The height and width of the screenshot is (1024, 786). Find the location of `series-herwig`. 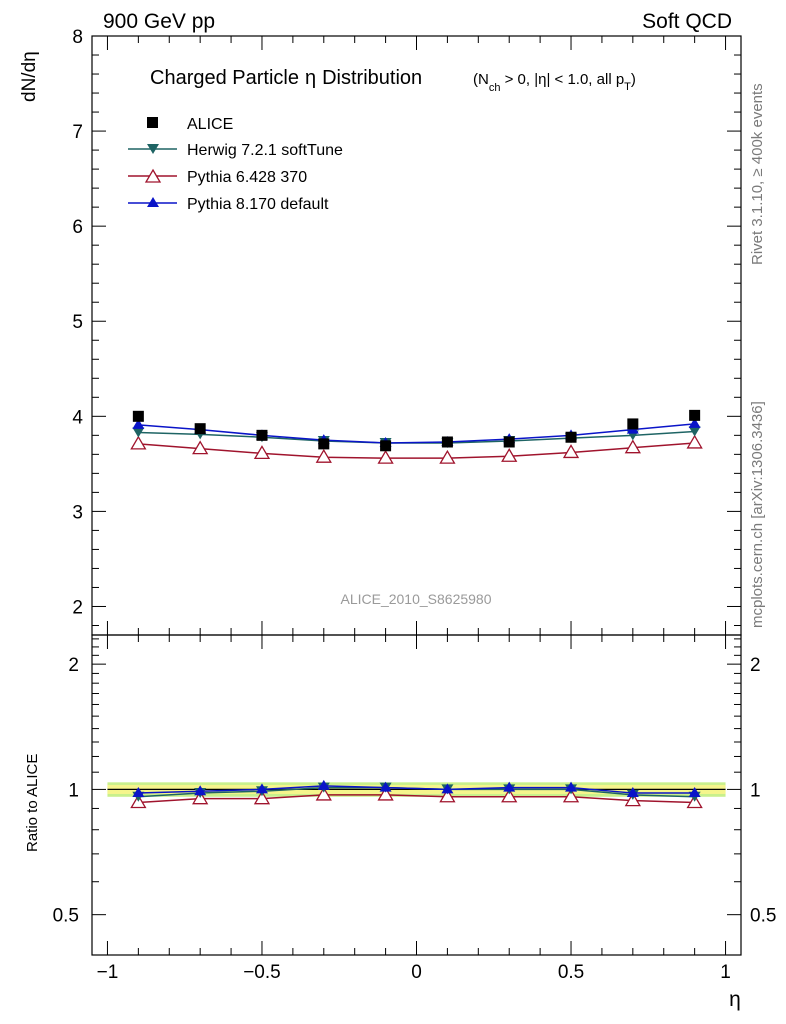

series-herwig is located at coordinates (416, 437).